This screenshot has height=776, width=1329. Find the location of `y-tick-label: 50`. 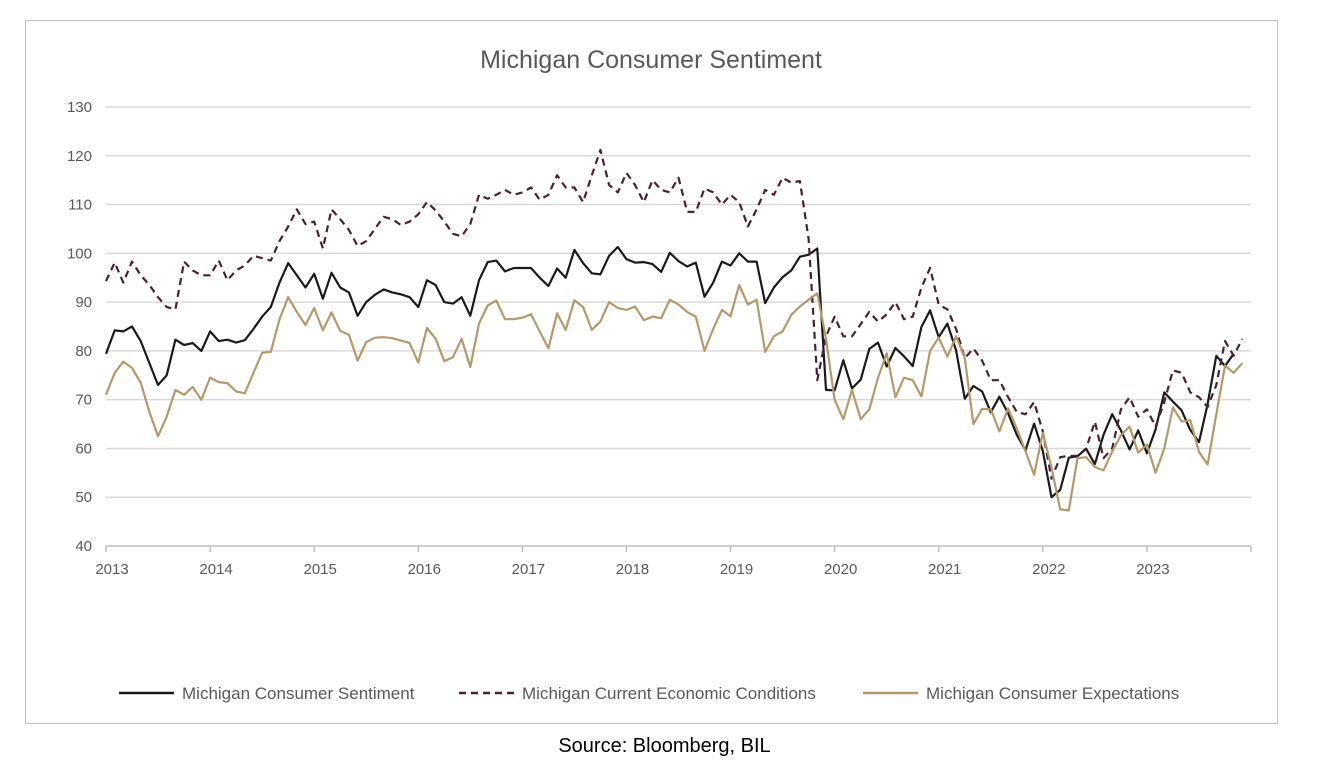

y-tick-label: 50 is located at coordinates (83, 497).